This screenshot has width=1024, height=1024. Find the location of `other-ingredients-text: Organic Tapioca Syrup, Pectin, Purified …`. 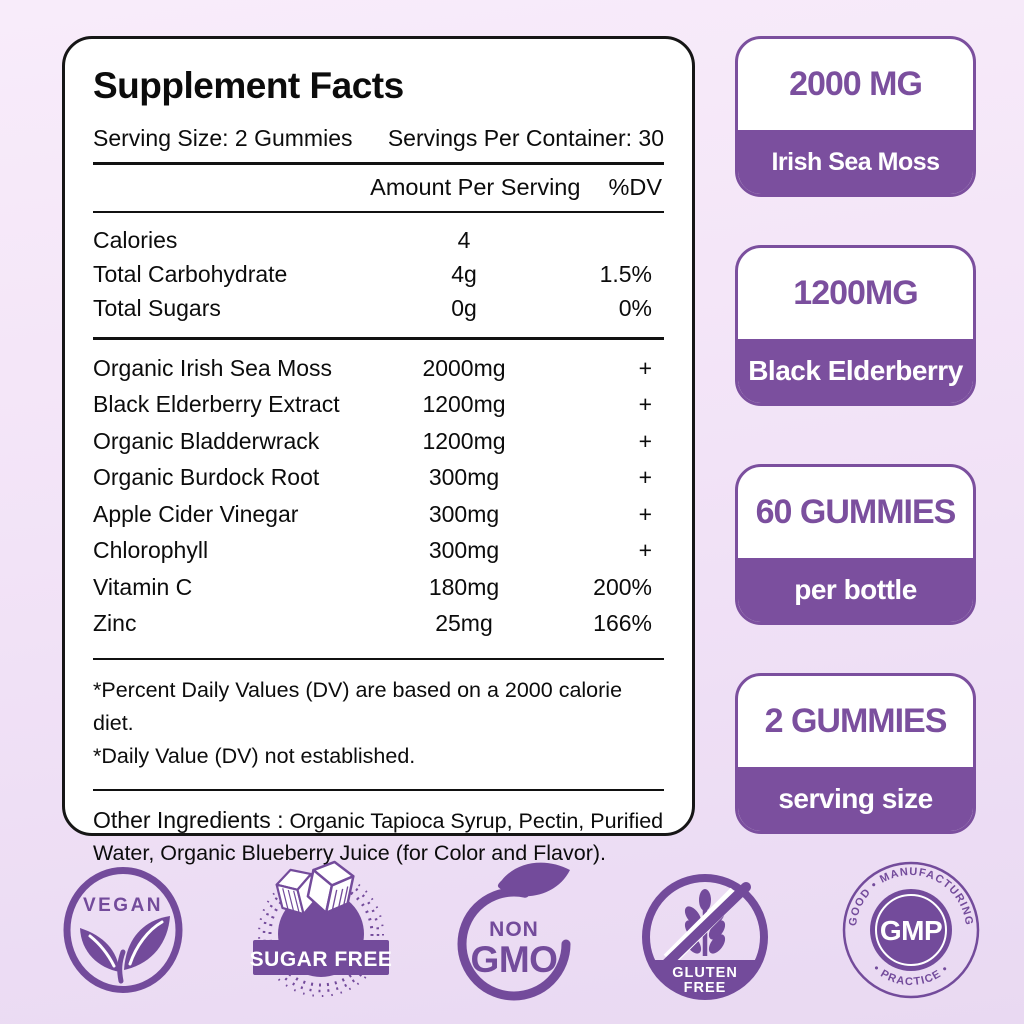

other-ingredients-text: Organic Tapioca Syrup, Pectin, Purified … is located at coordinates (378, 837).